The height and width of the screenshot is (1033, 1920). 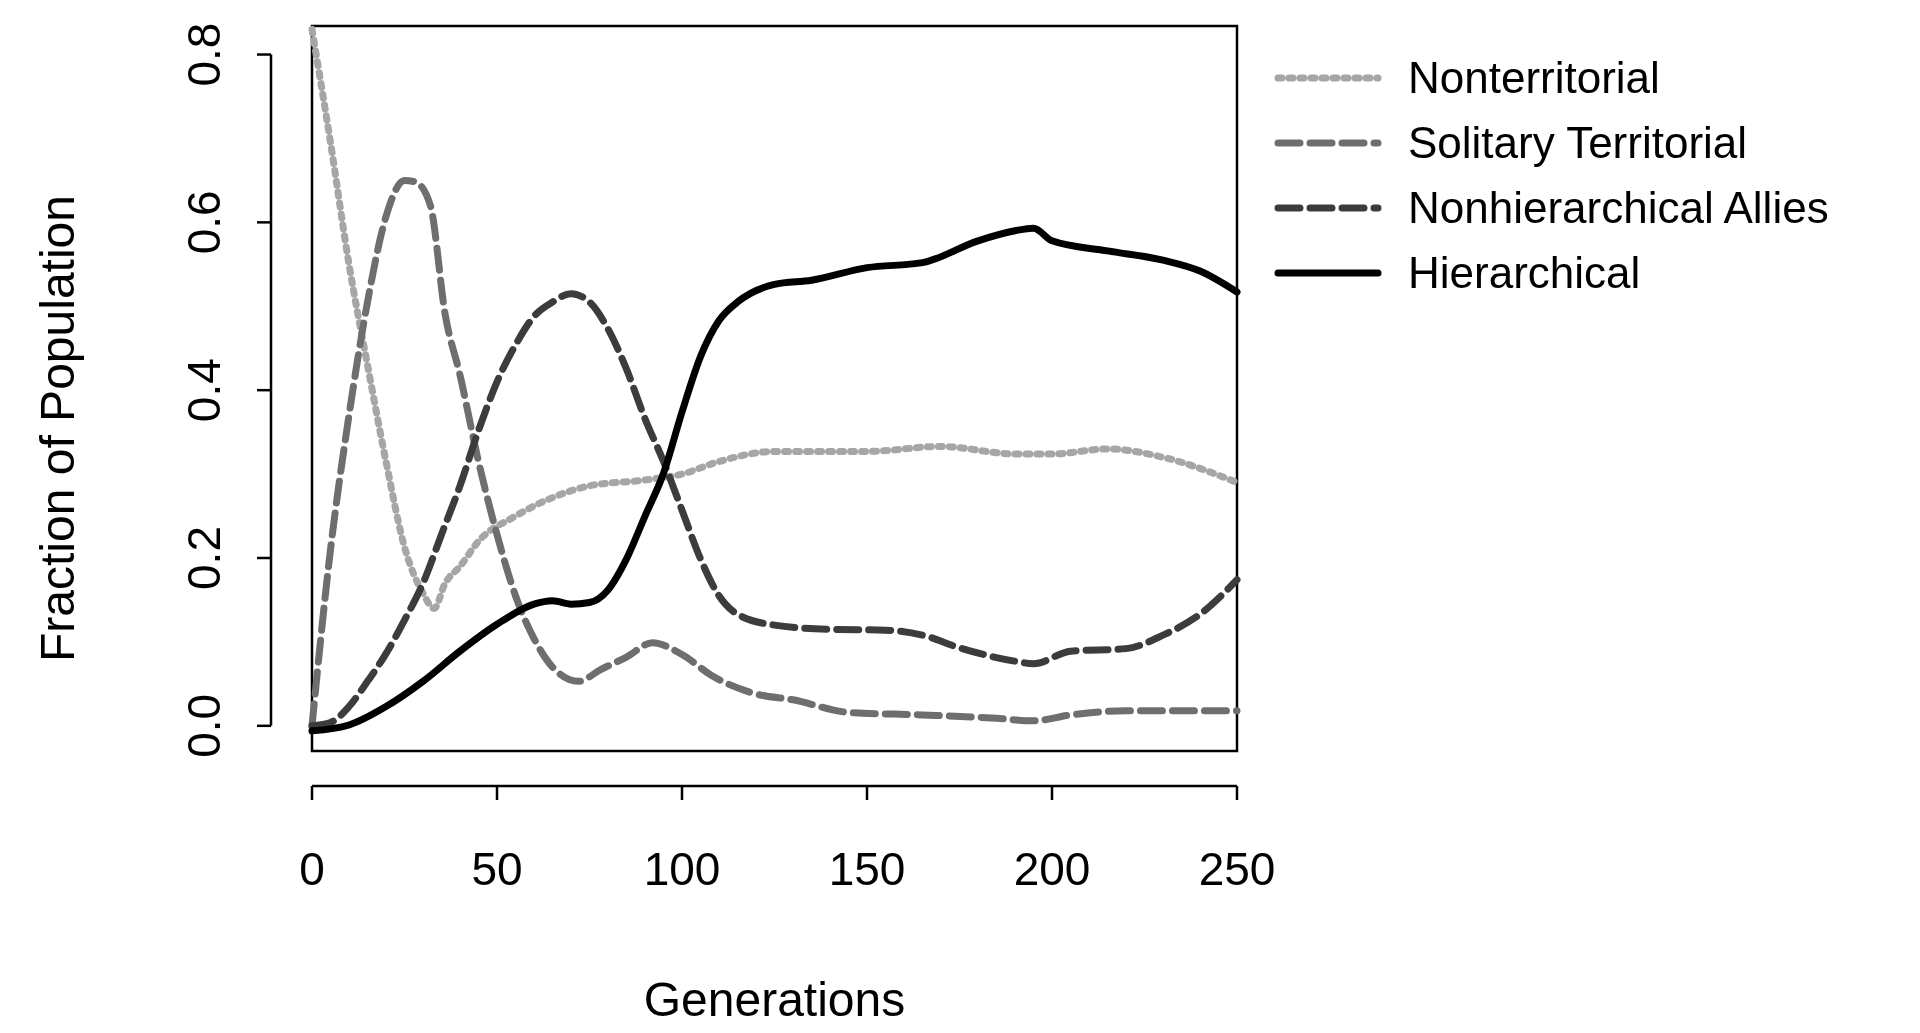 I want to click on x-tick-label: 150, so click(x=867, y=869).